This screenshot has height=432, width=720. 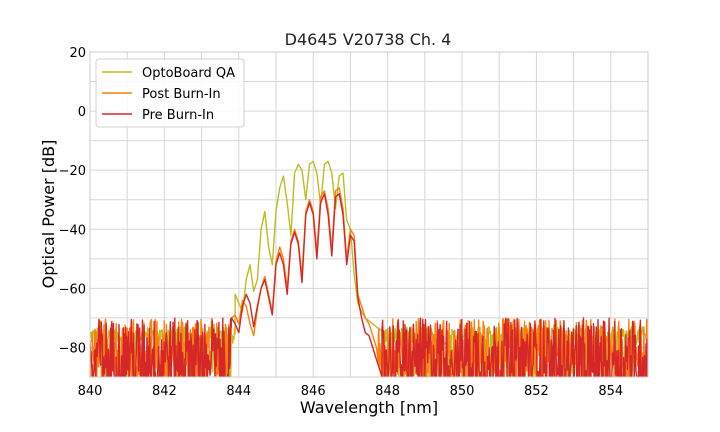 What do you see at coordinates (72, 289) in the screenshot?
I see `y-tick-label: −60` at bounding box center [72, 289].